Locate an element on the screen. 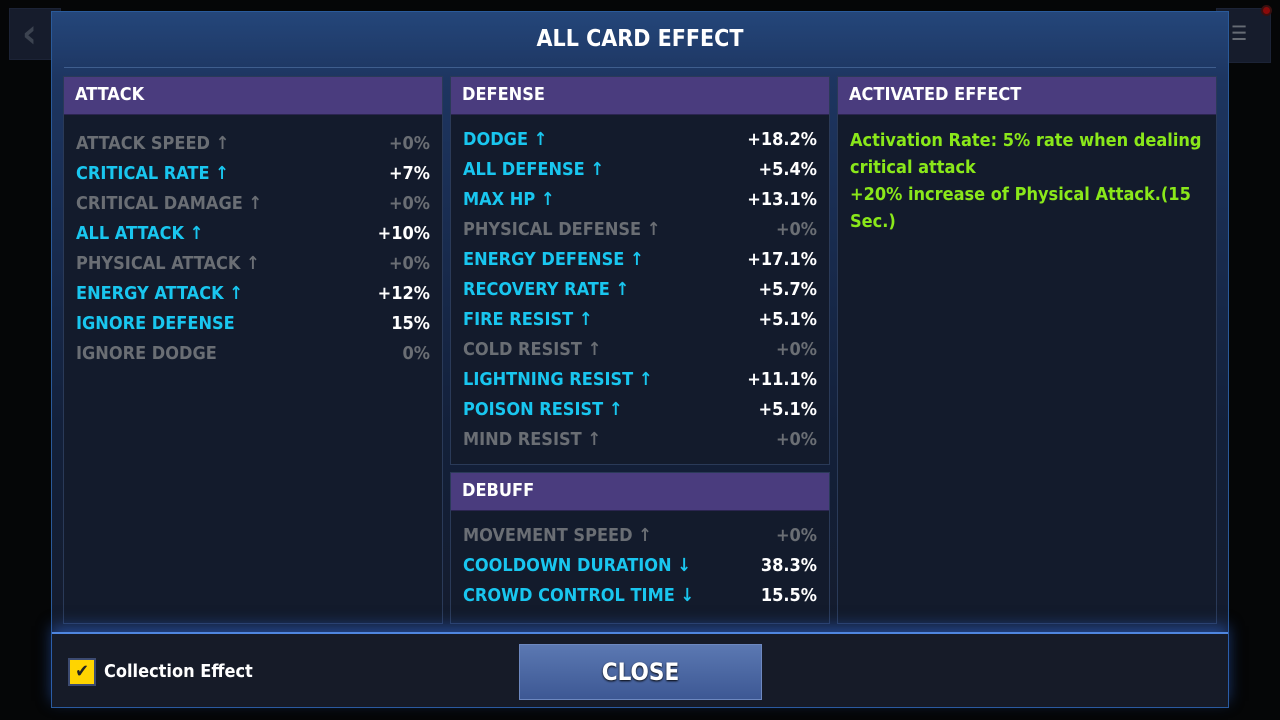 This screenshot has height=720, width=1280. stat-value: 38.3% is located at coordinates (788, 565).